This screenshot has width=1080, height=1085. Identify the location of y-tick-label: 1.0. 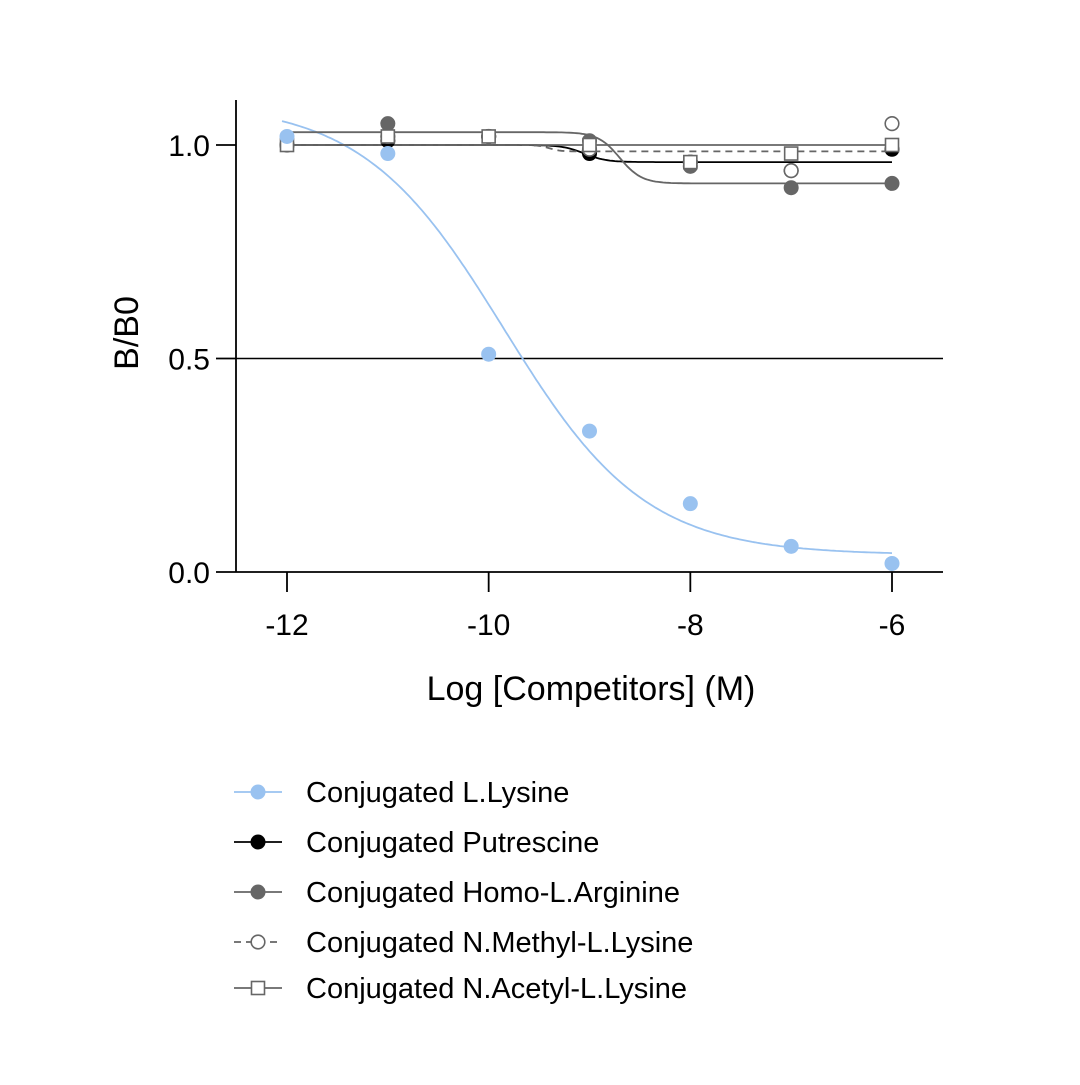
(189, 146).